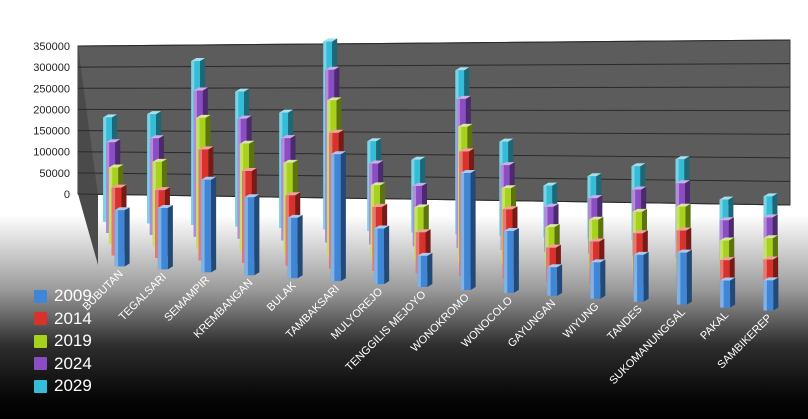 The width and height of the screenshot is (808, 419). I want to click on legend-item-2024: 2024, so click(63, 364).